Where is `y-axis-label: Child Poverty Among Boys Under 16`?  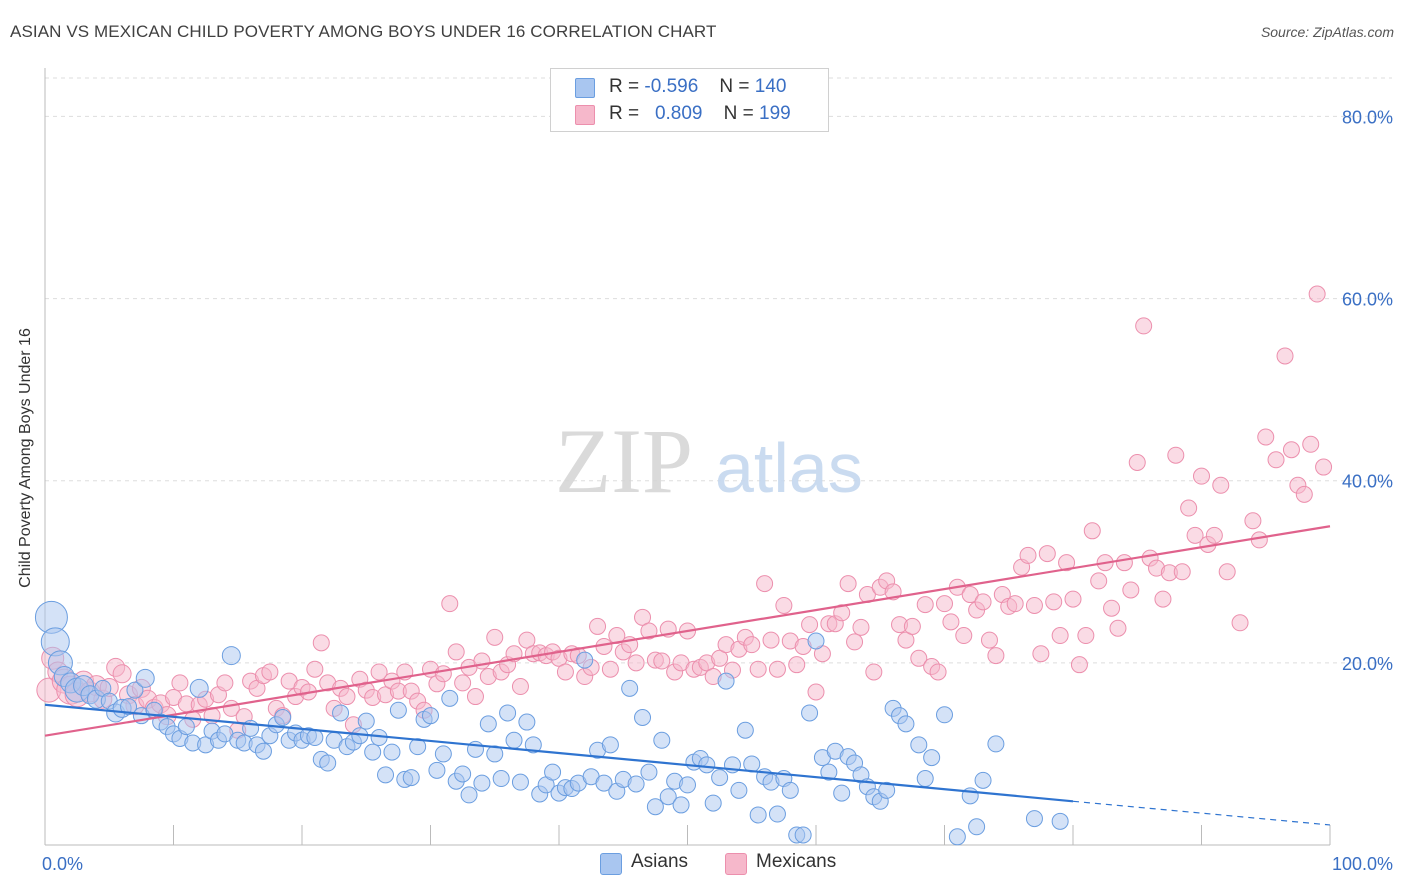
y-axis-label: Child Poverty Among Boys Under 16 is located at coordinates (25, 458).